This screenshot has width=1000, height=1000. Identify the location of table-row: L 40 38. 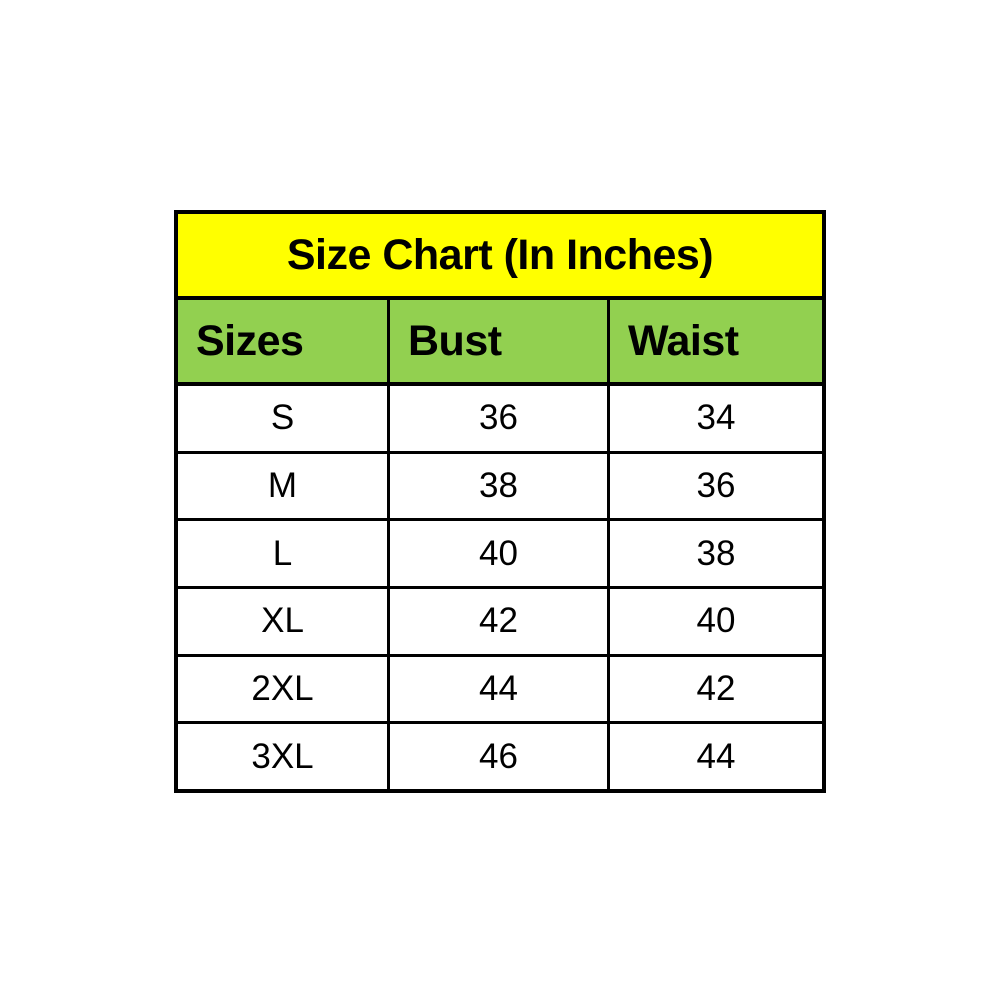
(500, 555).